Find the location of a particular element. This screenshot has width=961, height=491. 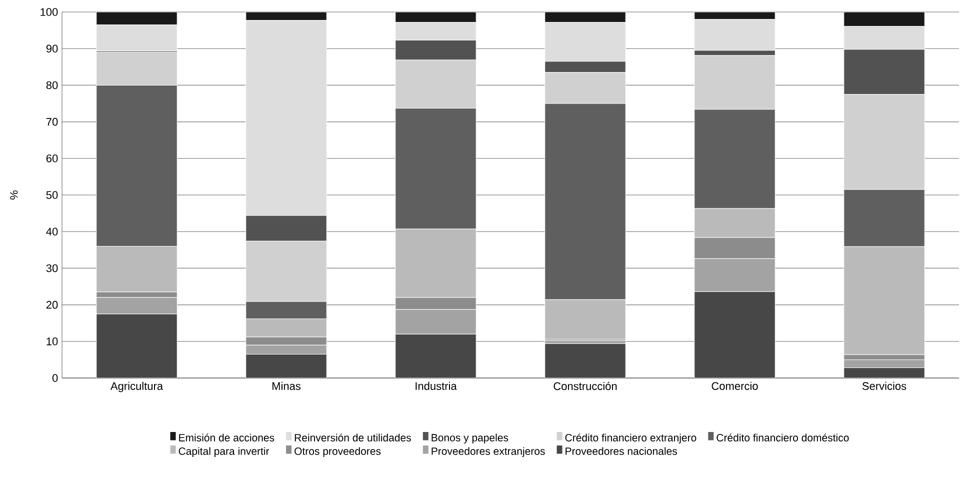

legend-label: Crédito financiero extranjero is located at coordinates (630, 439).